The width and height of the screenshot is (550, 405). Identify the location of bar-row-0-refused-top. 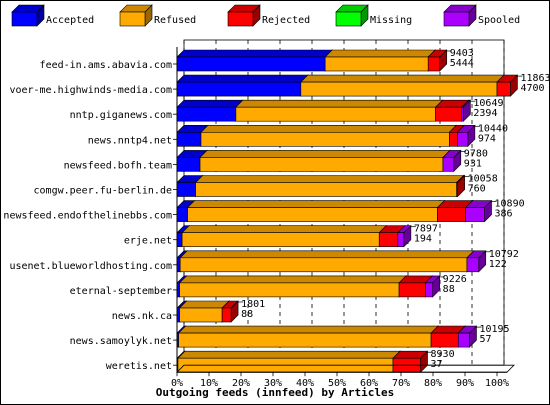
(380, 53).